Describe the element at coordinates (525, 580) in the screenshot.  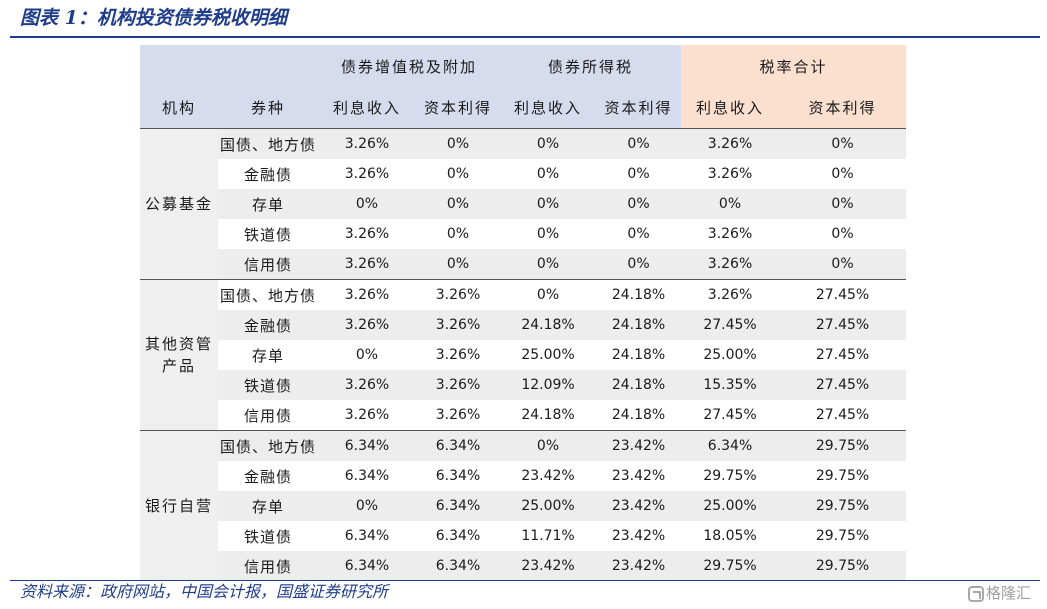
I see `source-rule` at that location.